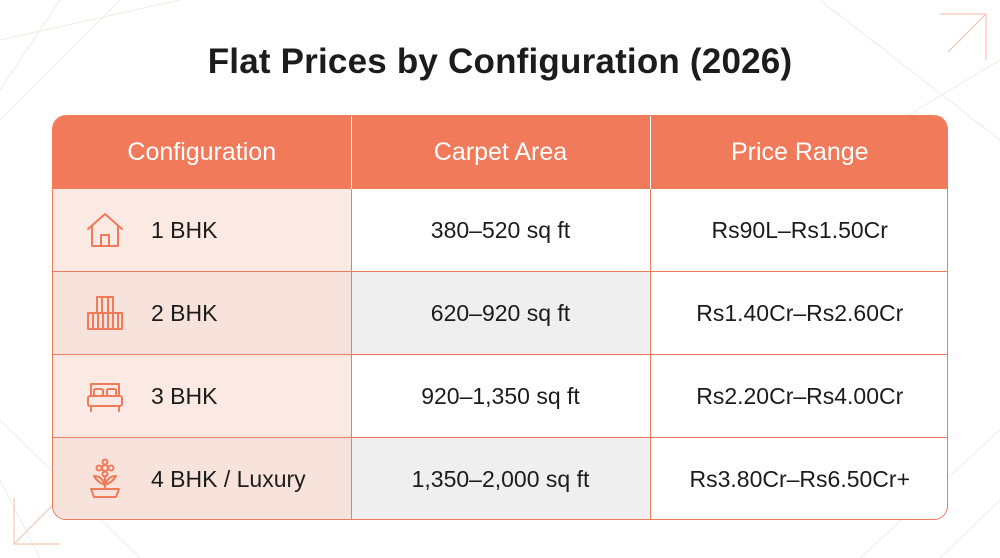 This screenshot has height=558, width=1000. Describe the element at coordinates (184, 312) in the screenshot. I see `configuration-label: 2 BHK` at that location.